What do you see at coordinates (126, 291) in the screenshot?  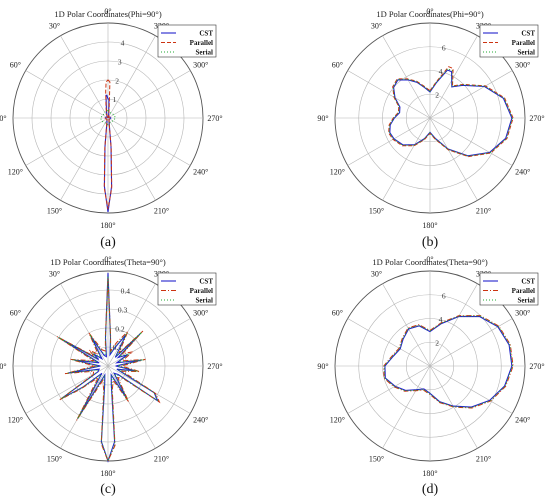 I see `radial-tick-label: 0.4` at bounding box center [126, 291].